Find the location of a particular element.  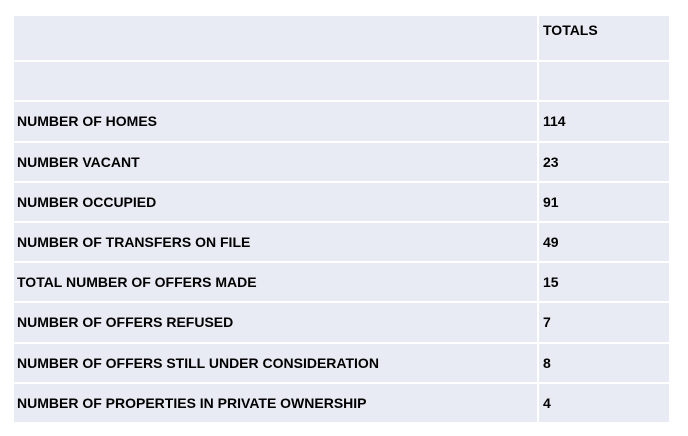

row-label: TOTAL NUMBER OF OFFERS MADE is located at coordinates (276, 282).